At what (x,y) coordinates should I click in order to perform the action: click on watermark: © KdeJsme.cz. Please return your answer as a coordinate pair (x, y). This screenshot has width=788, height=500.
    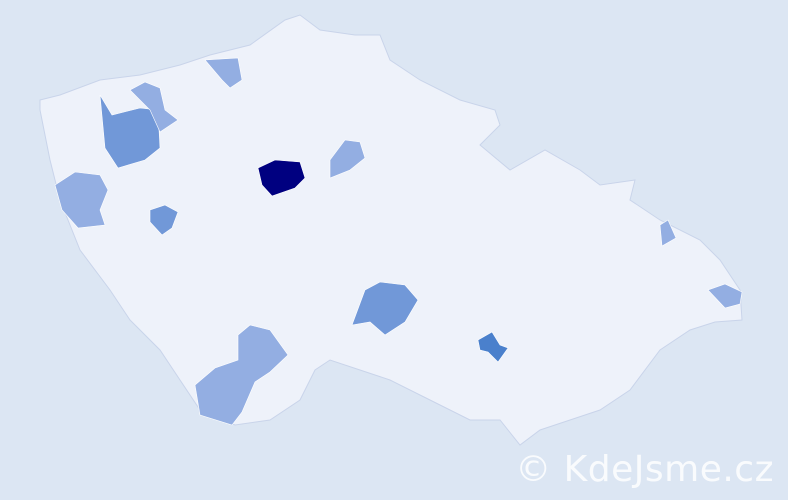
    Looking at the image, I should click on (644, 469).